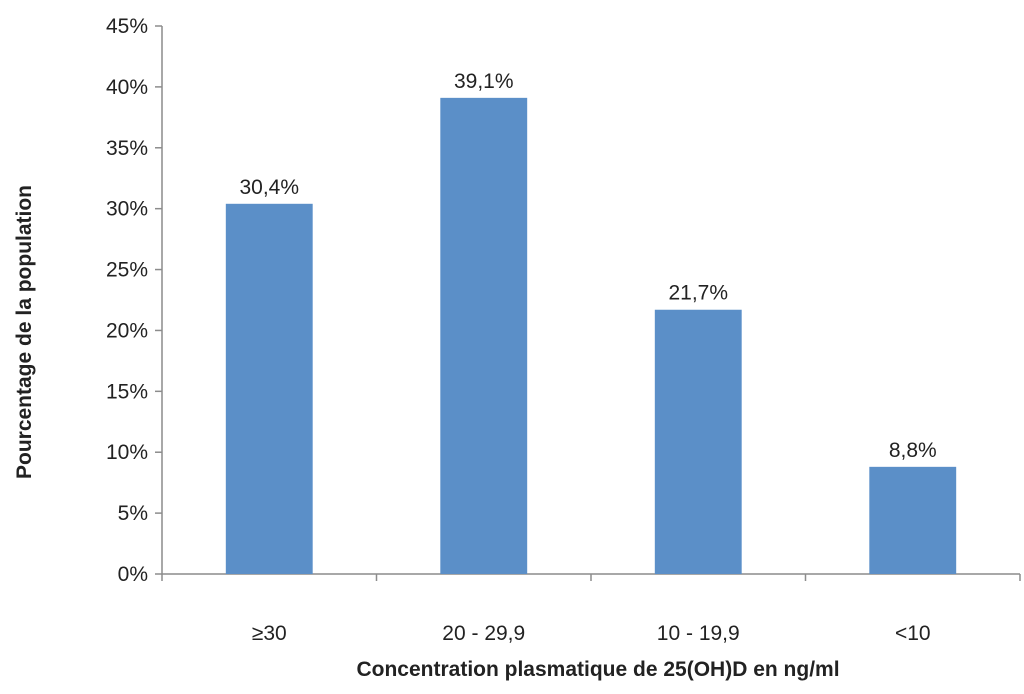 The image size is (1024, 694). I want to click on y-tick-label: 0%, so click(133, 574).